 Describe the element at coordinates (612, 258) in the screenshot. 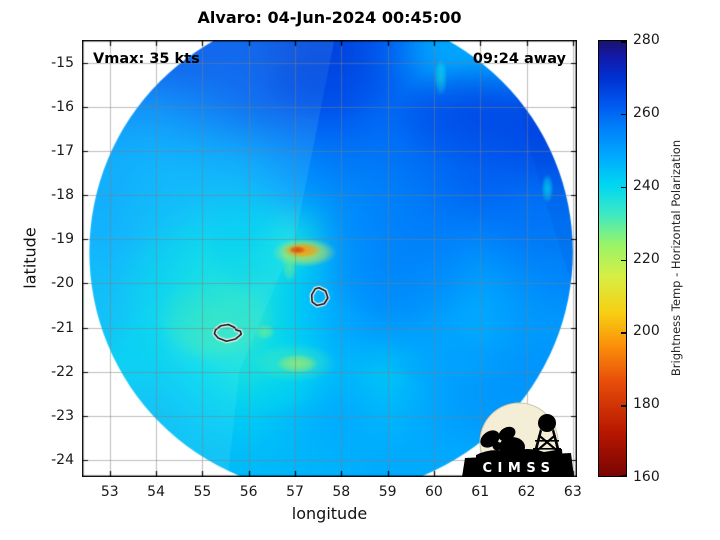

I see `colorbar` at that location.